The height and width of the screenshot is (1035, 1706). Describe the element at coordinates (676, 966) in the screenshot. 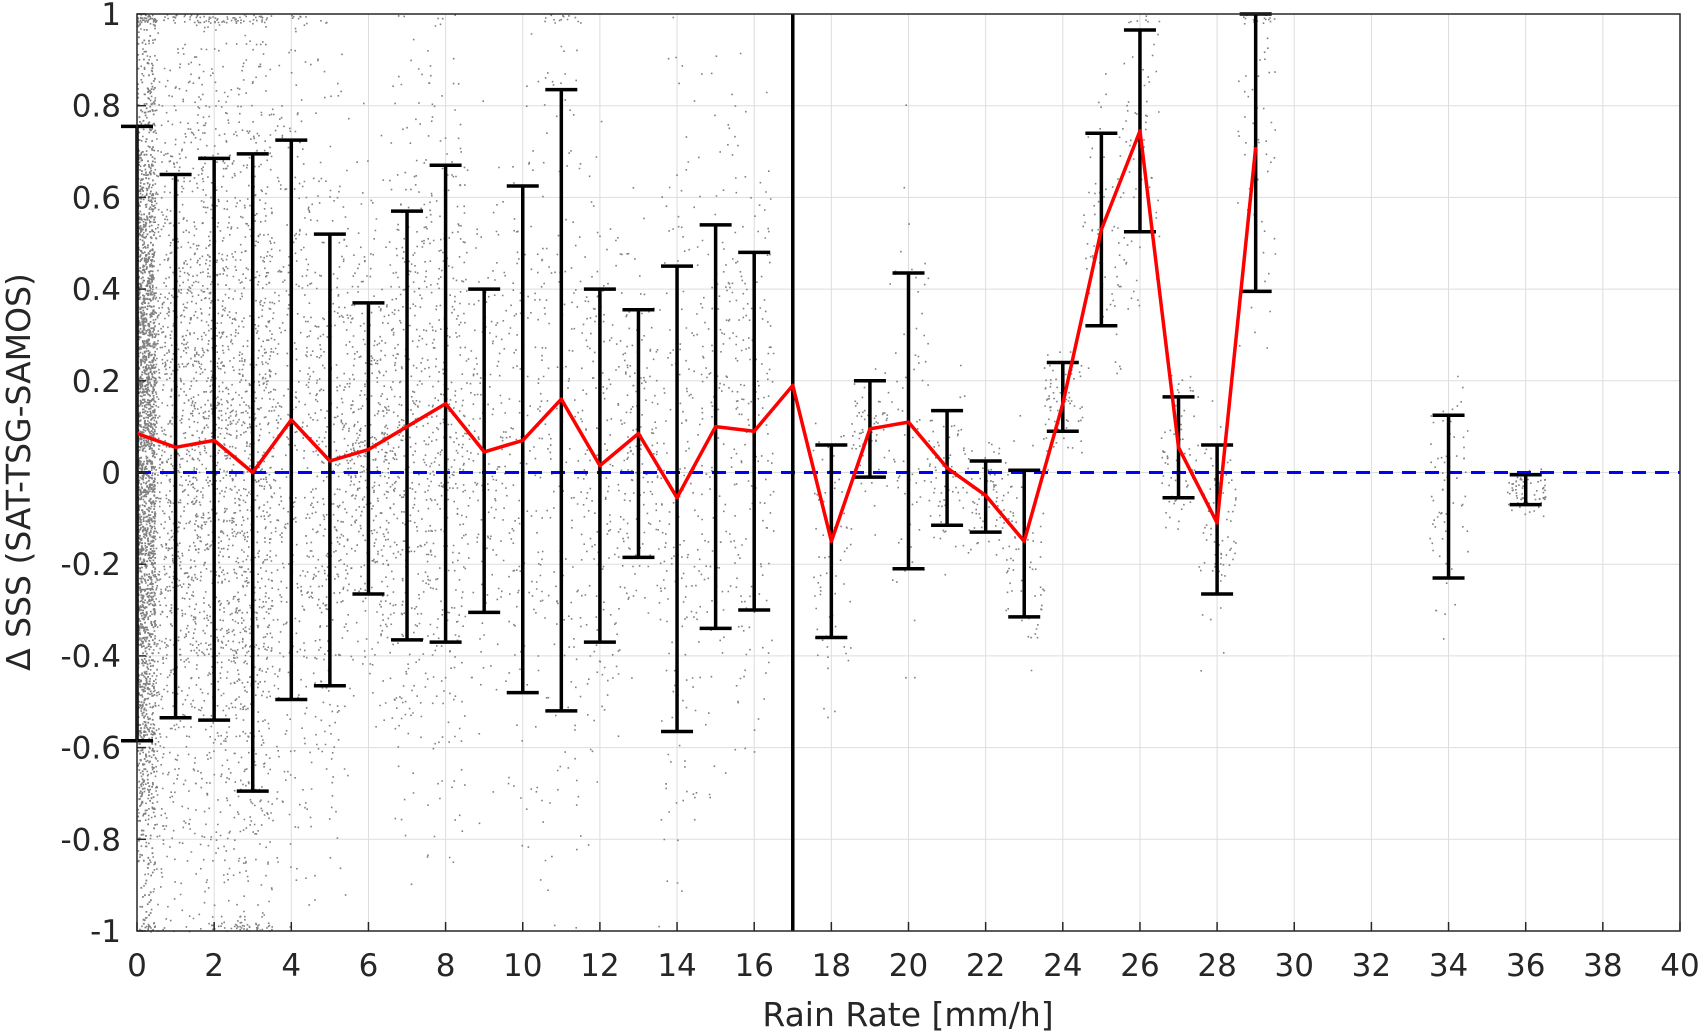

I see `x-tick-label: 14` at that location.